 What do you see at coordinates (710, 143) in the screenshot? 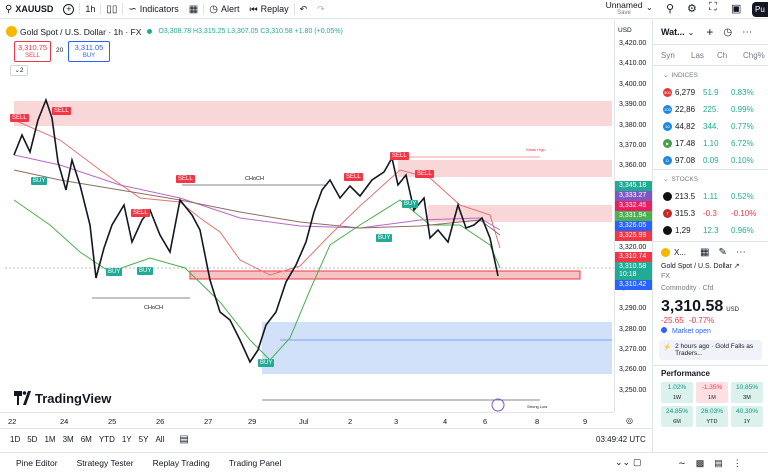
I see `watchlist-row: ▶ 17.48 1.10 6.72%` at bounding box center [710, 143].